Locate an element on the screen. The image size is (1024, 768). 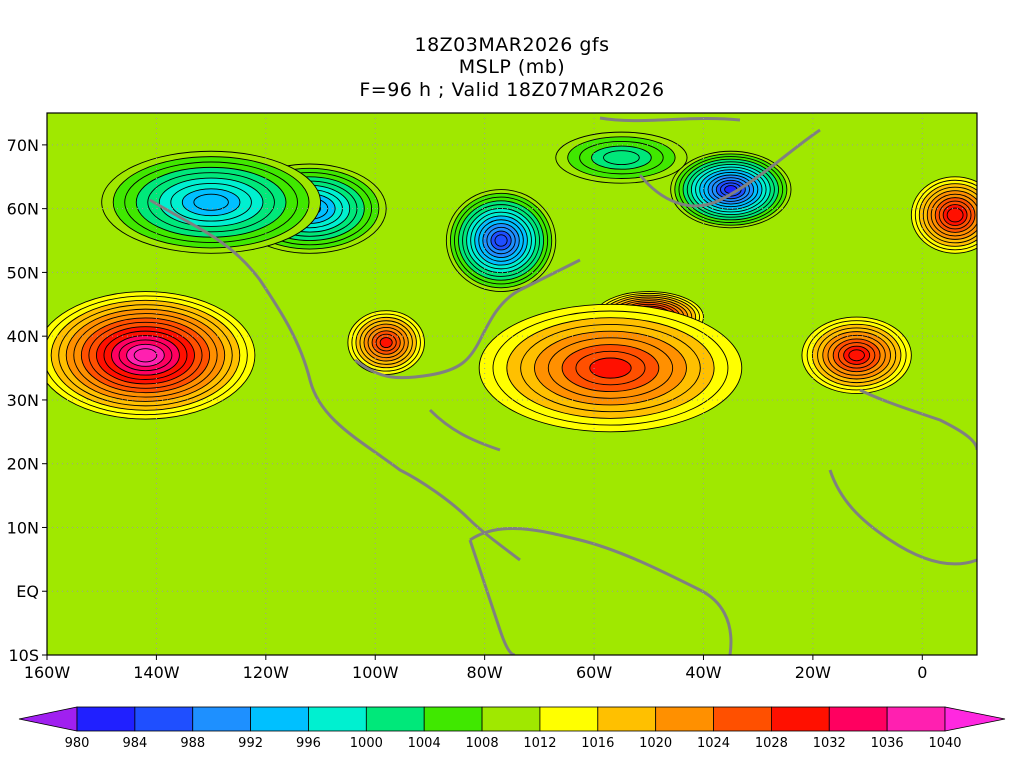
lon-tick-label: 20W is located at coordinates (813, 672).